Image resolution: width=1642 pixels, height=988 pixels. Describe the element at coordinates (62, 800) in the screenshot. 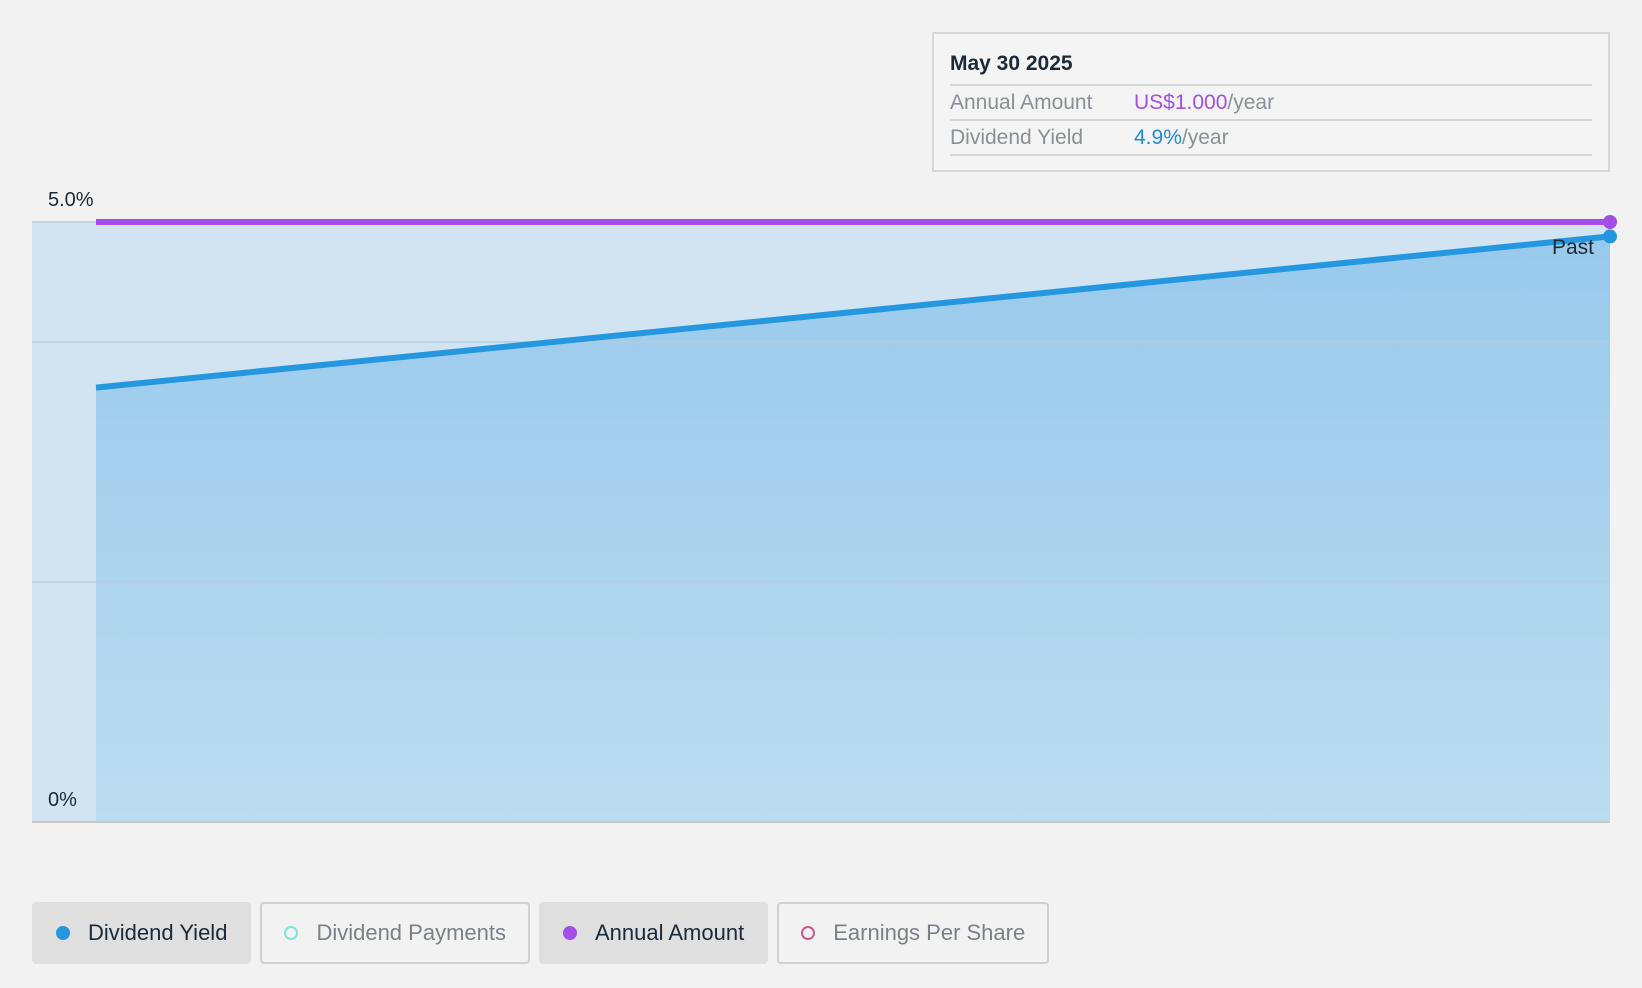

I see `y-tick-label-bottom: 0%` at that location.